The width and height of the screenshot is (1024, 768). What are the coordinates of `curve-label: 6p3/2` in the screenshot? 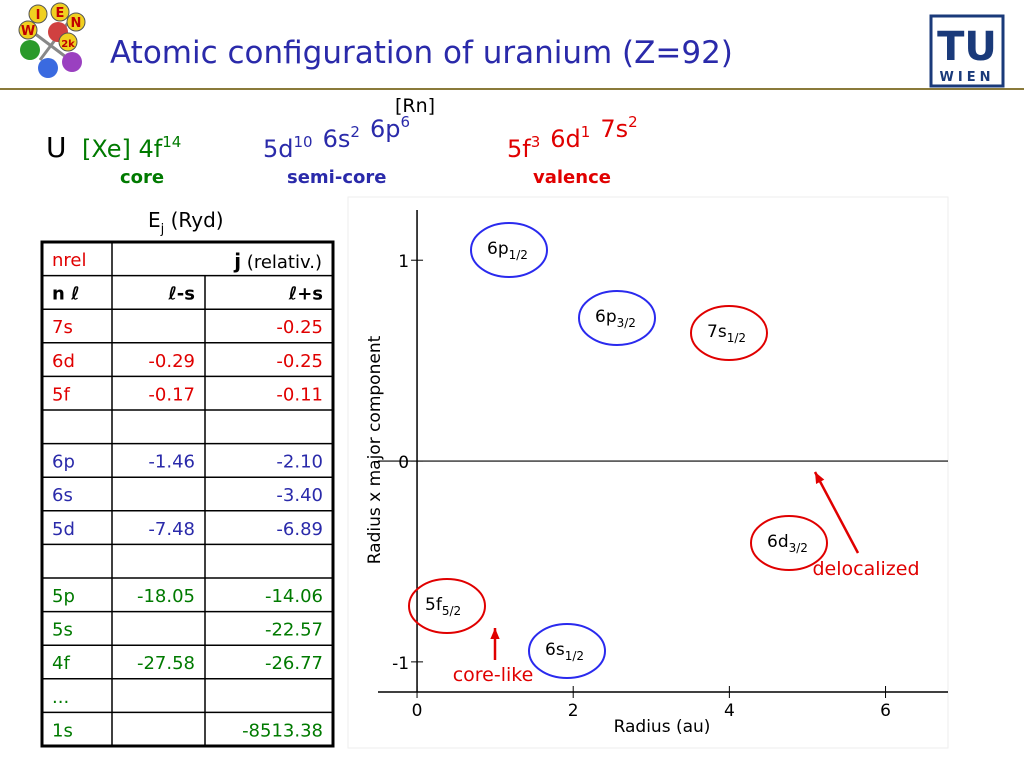 It's located at (615, 318).